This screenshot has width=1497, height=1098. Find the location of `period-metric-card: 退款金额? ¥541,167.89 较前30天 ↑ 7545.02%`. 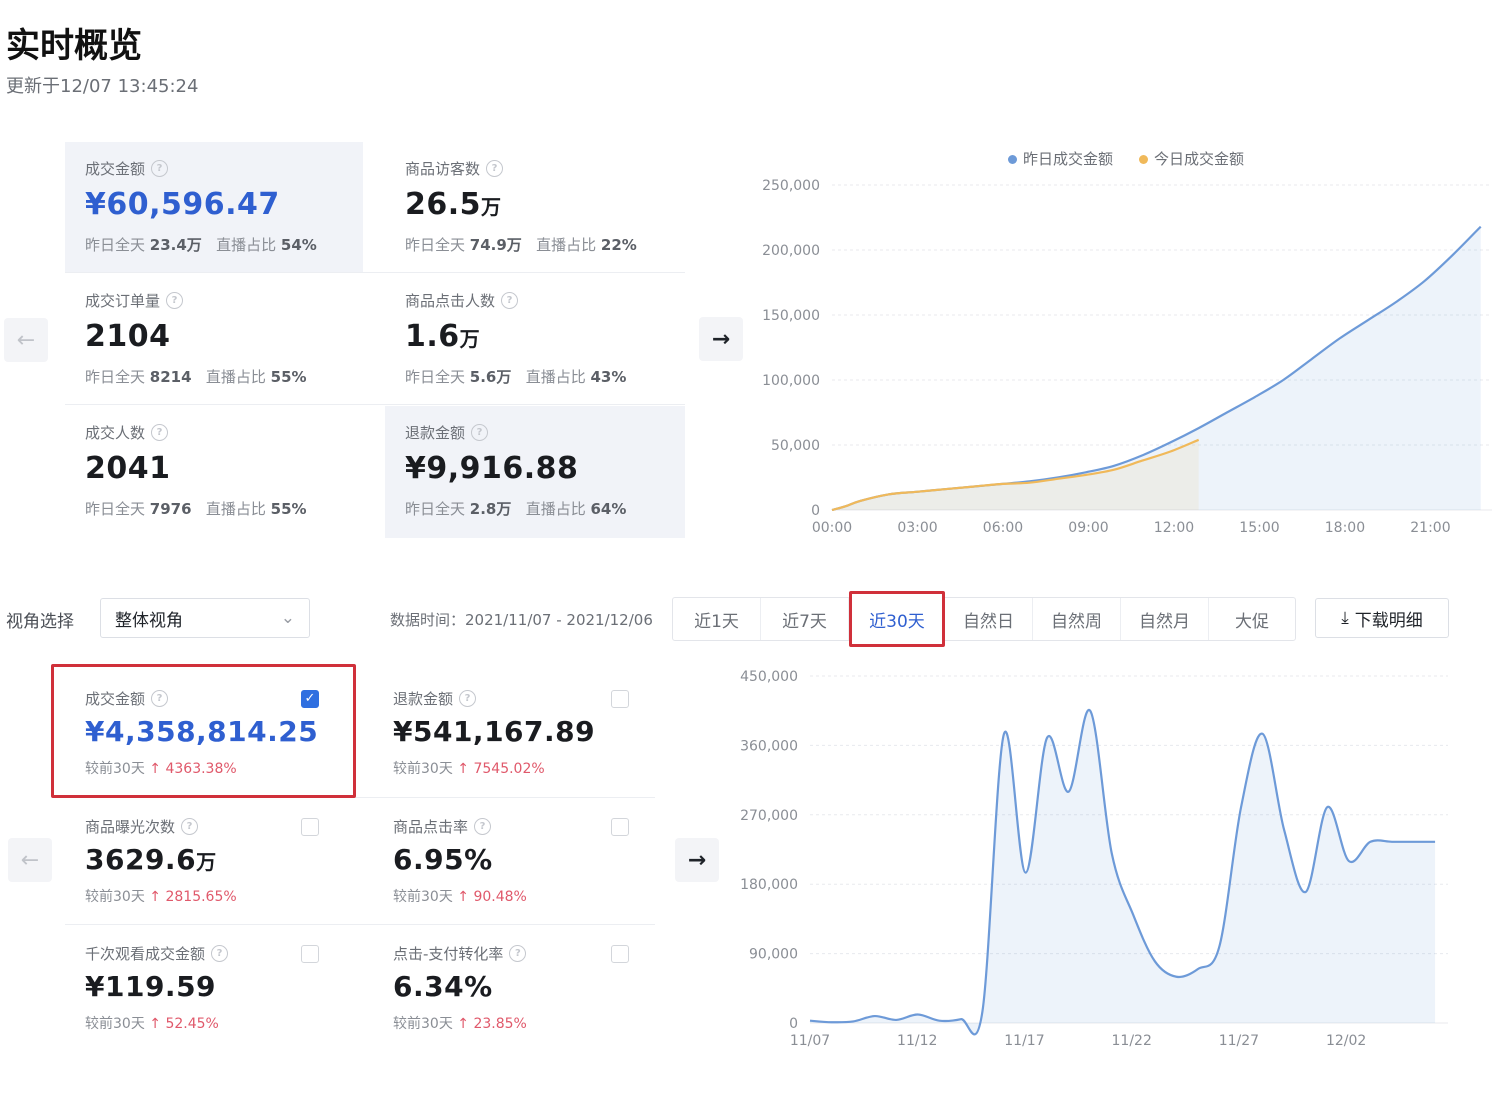

period-metric-card: 退款金额? ¥541,167.89 较前30天 ↑ 7545.02% is located at coordinates (513, 731).